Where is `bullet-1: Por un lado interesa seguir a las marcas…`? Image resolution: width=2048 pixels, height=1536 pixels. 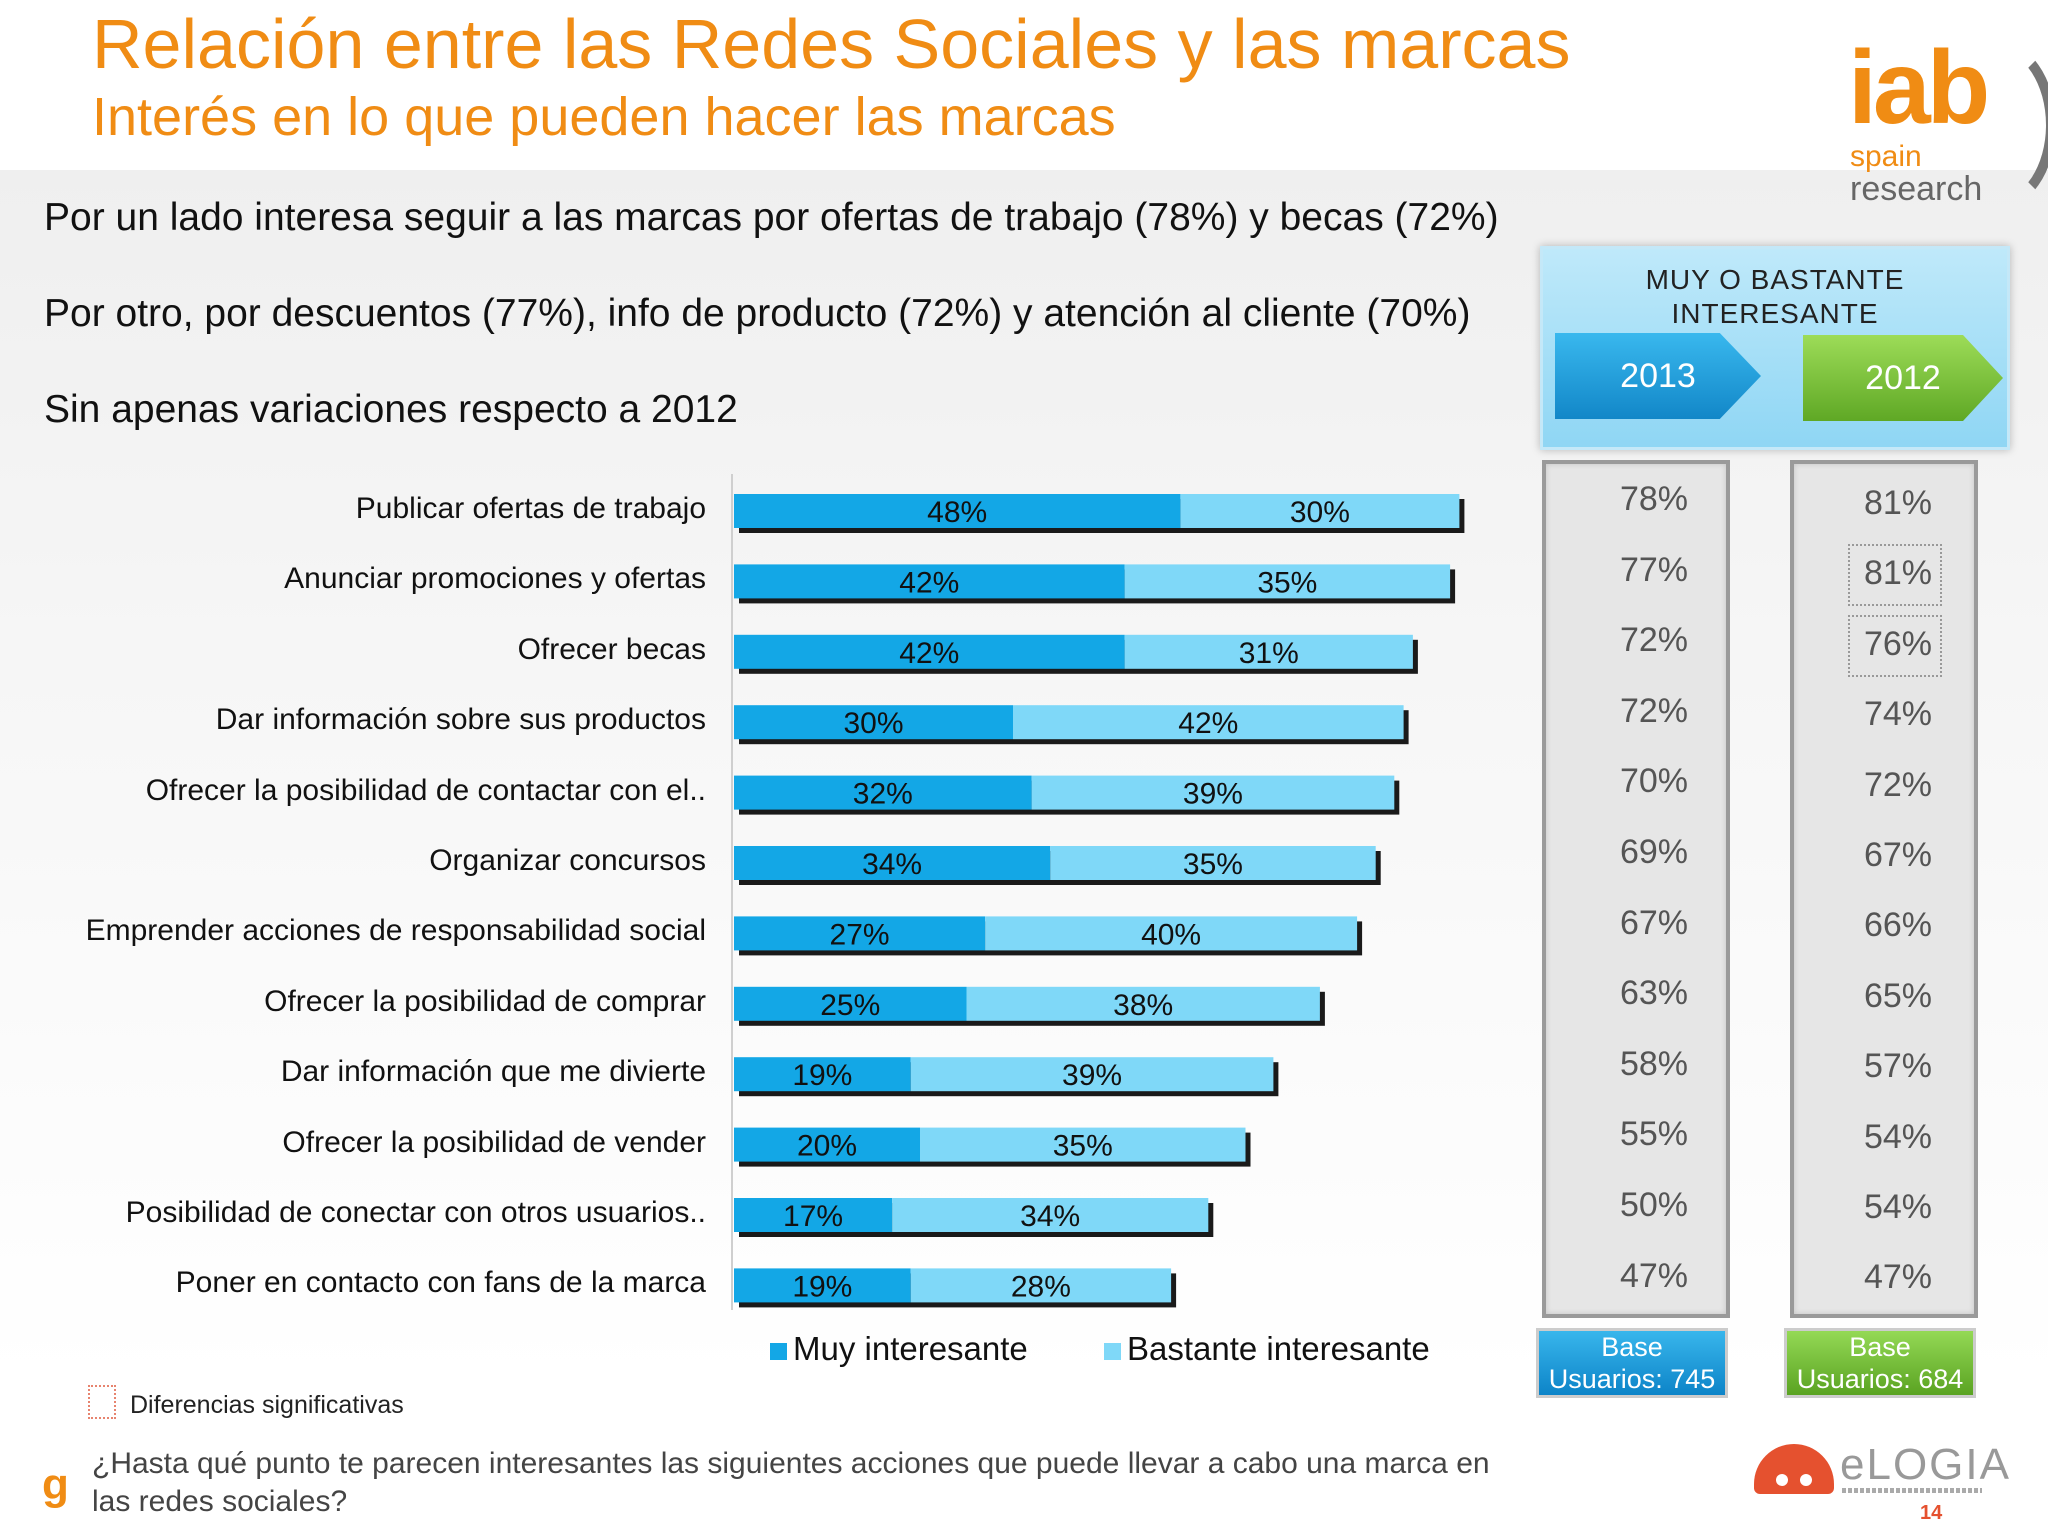
bullet-1: Por un lado interesa seguir a las marcas… is located at coordinates (771, 217).